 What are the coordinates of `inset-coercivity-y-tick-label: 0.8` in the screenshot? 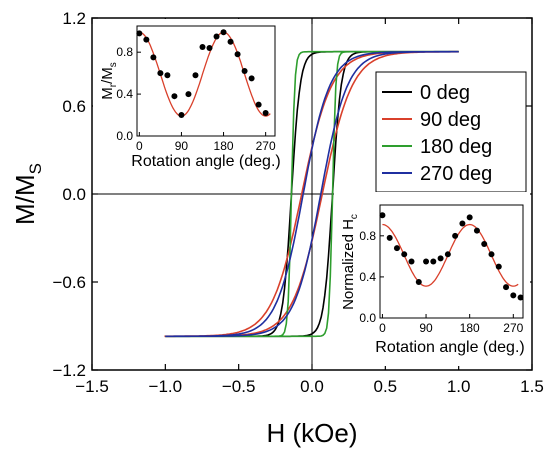 It's located at (367, 236).